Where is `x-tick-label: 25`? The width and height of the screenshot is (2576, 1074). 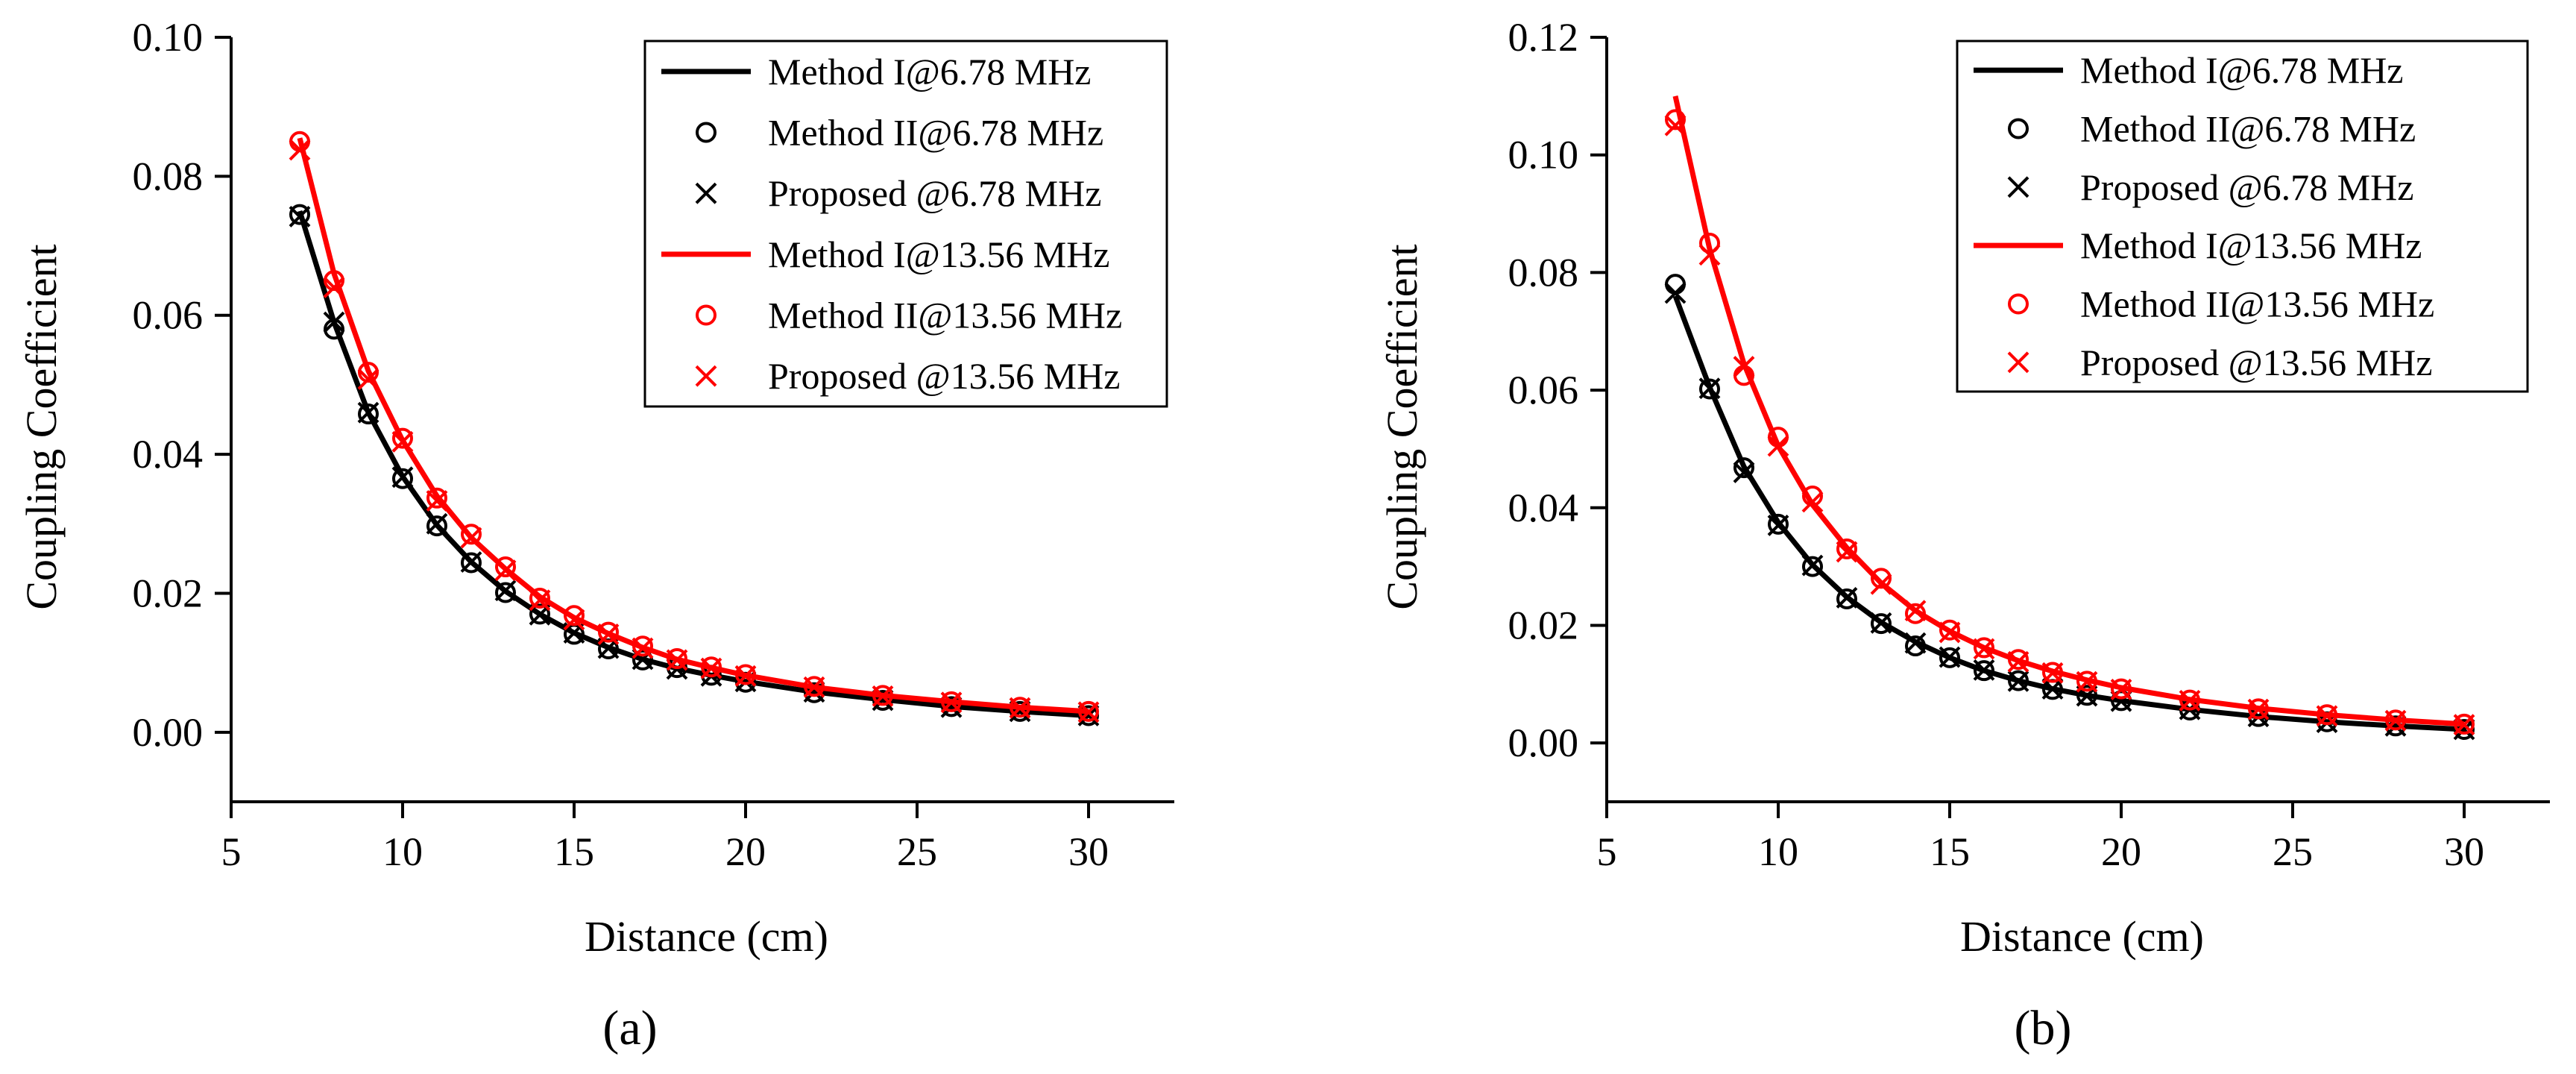
x-tick-label: 25 is located at coordinates (2293, 851).